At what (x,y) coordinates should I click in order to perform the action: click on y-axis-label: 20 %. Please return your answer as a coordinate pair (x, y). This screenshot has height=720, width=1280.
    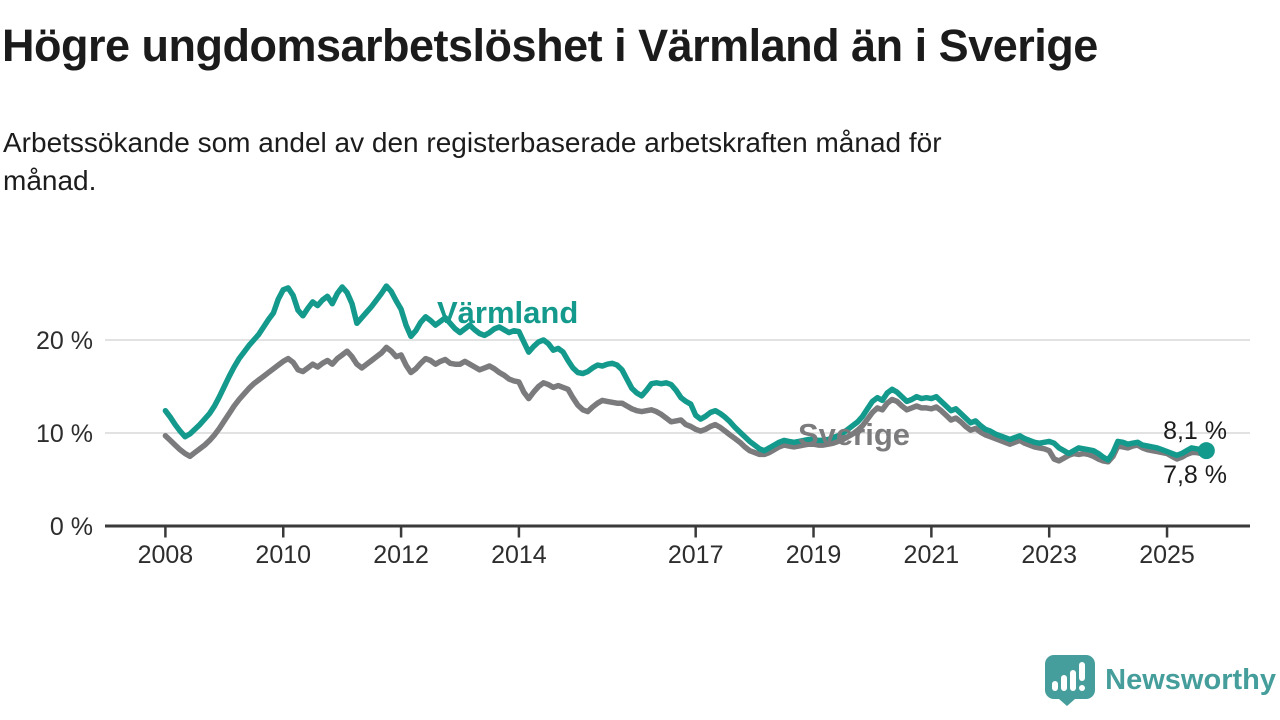
    Looking at the image, I should click on (64, 341).